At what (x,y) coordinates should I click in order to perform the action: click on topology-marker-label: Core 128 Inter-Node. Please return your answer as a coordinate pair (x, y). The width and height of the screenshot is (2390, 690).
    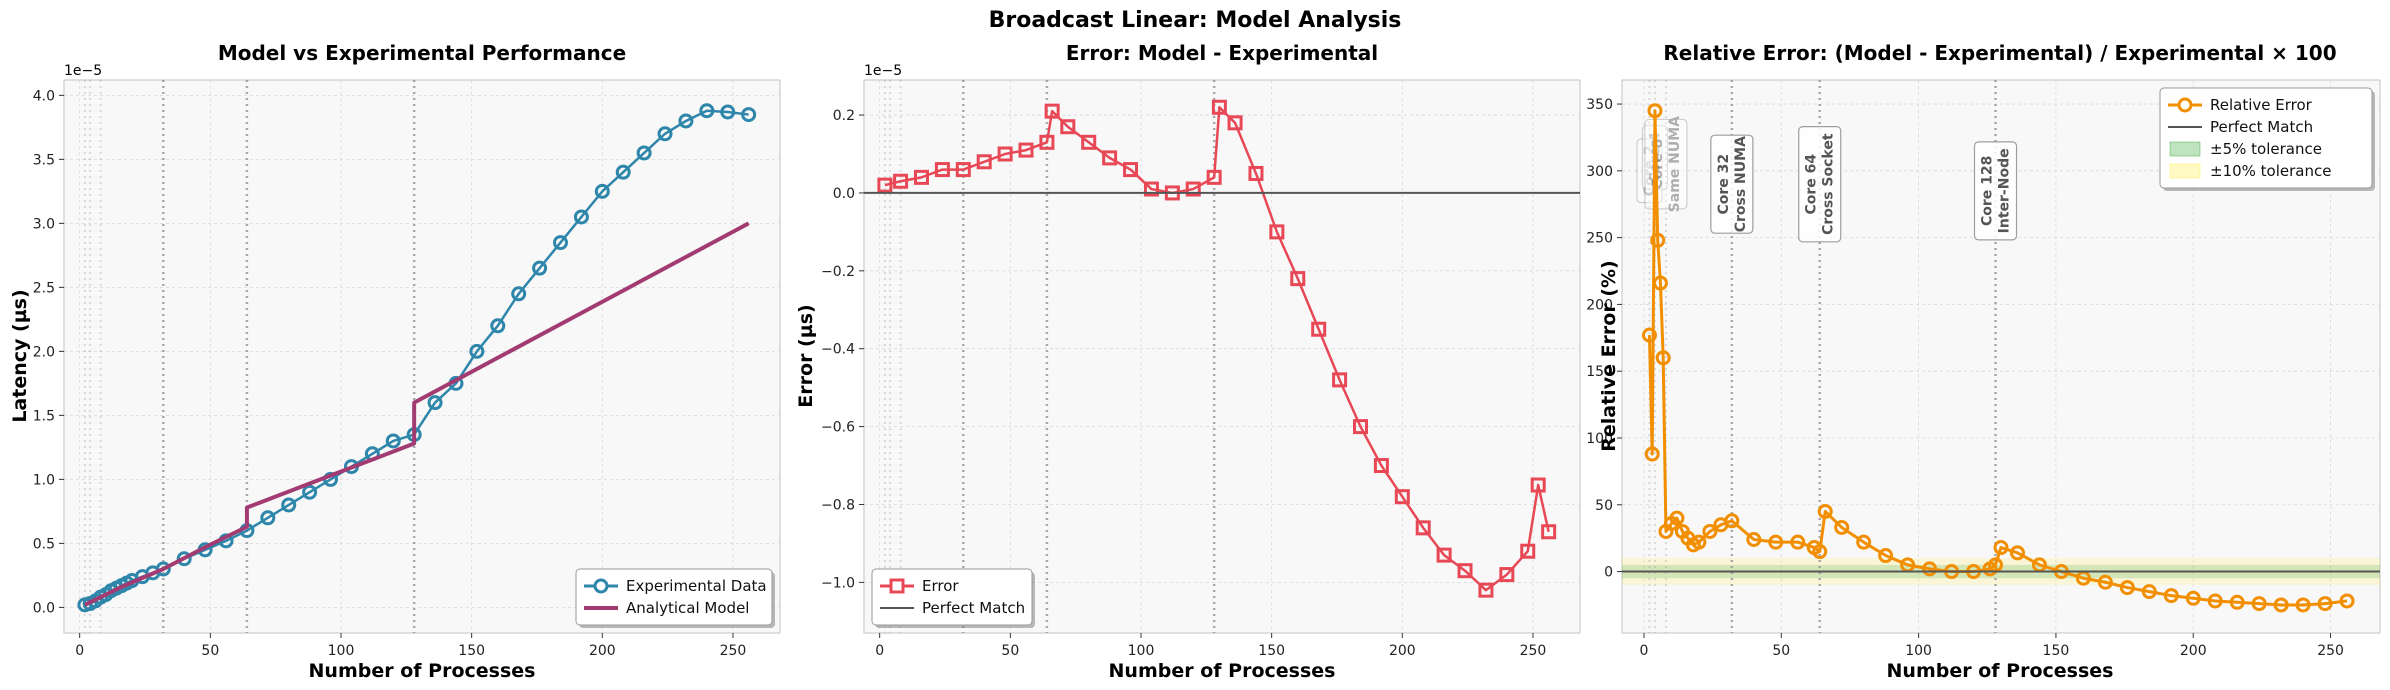
    Looking at the image, I should click on (1995, 191).